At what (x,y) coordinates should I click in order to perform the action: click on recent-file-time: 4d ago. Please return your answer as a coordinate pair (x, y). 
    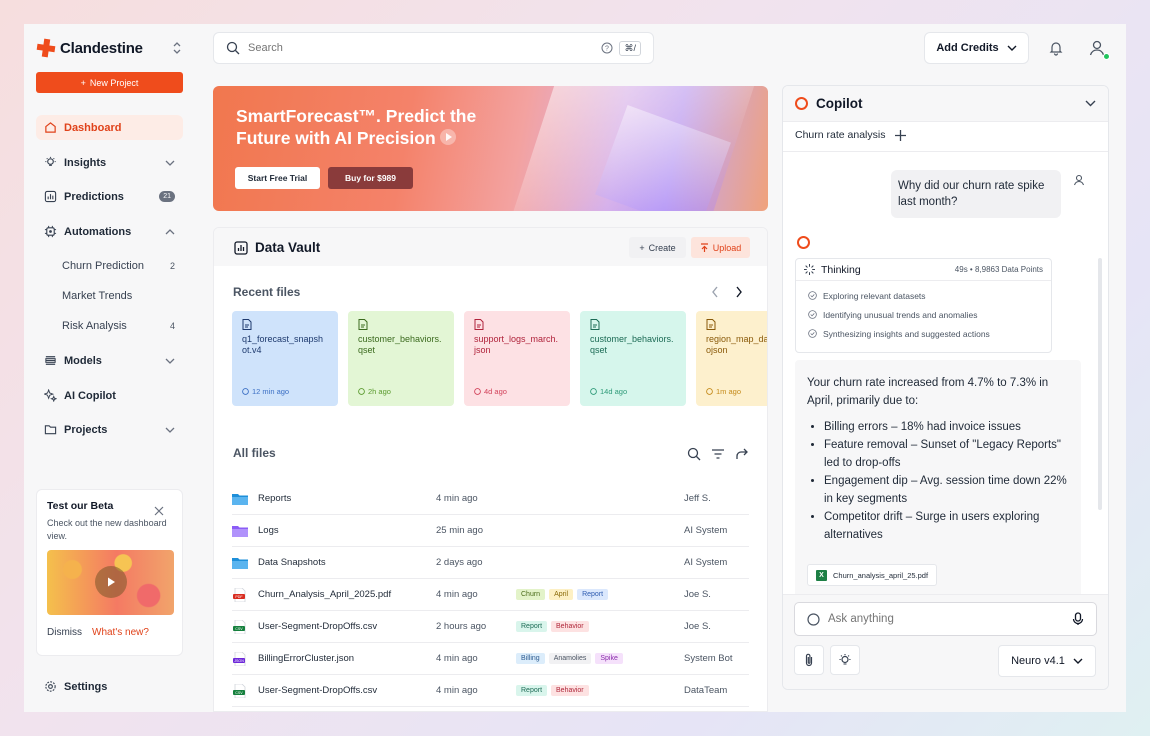
    Looking at the image, I should click on (490, 391).